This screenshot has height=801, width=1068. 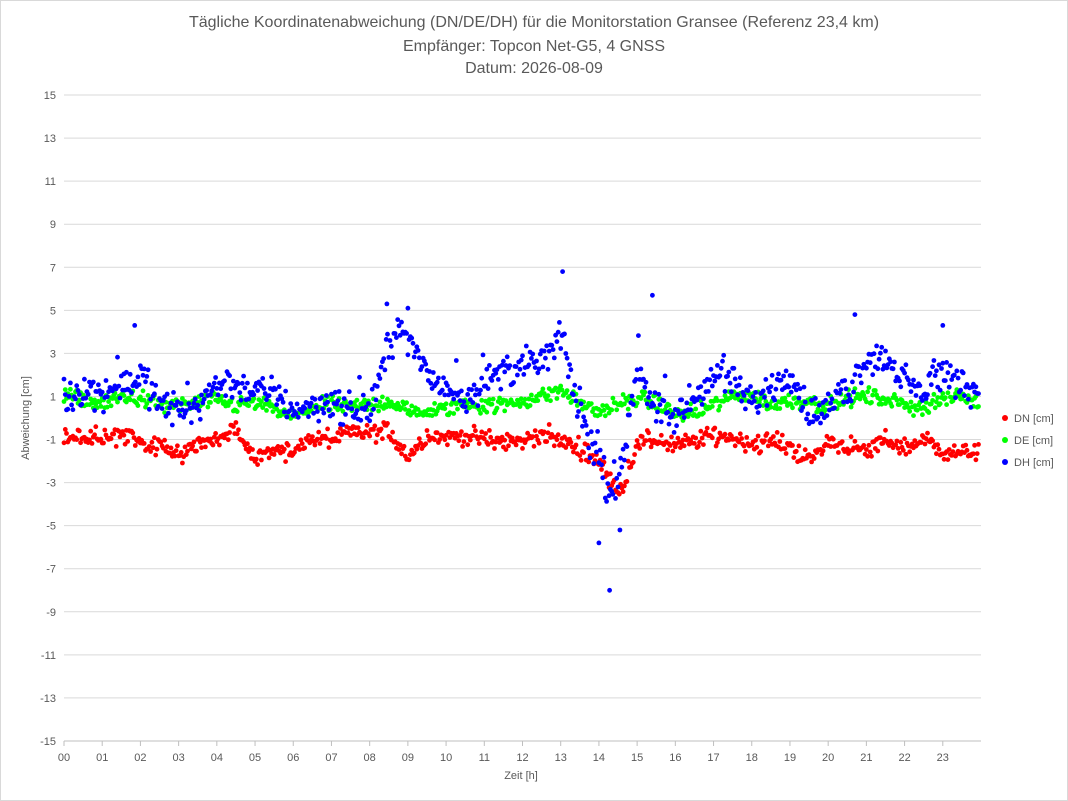 I want to click on x-tick-label: 08, so click(x=370, y=758).